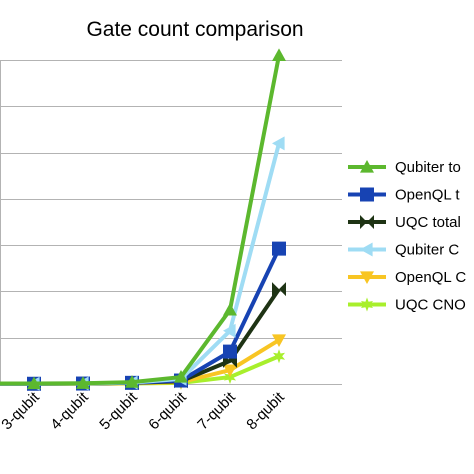  Describe the element at coordinates (21, 410) in the screenshot. I see `x-tick-label-1: 3-qubit` at that location.